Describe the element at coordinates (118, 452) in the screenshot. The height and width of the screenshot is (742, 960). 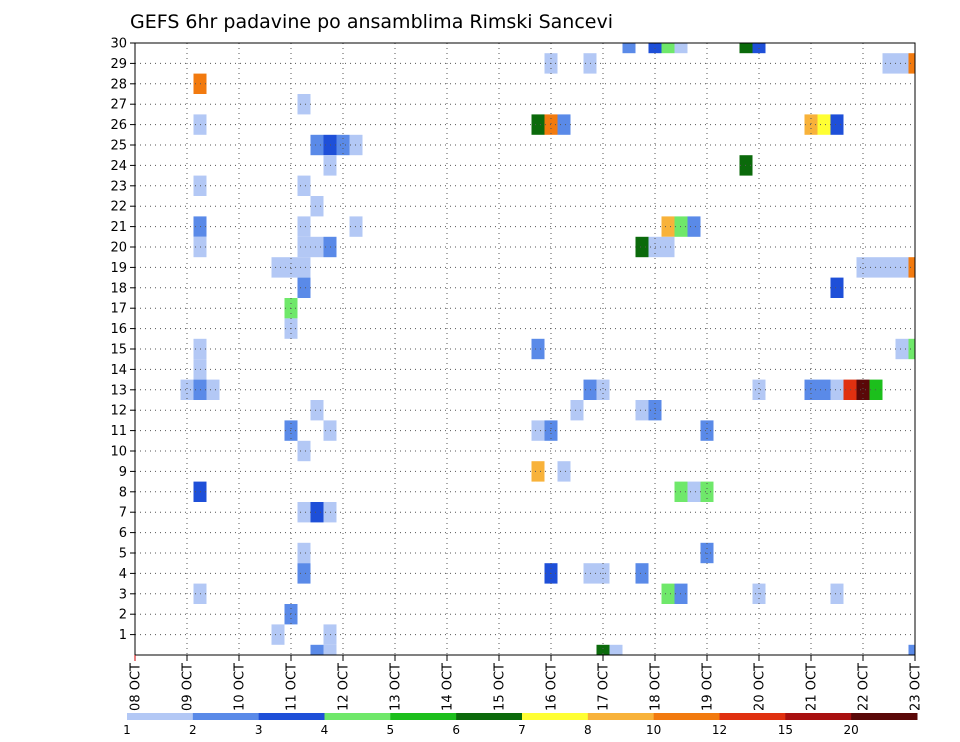
I see `y-tick-label: 10` at that location.